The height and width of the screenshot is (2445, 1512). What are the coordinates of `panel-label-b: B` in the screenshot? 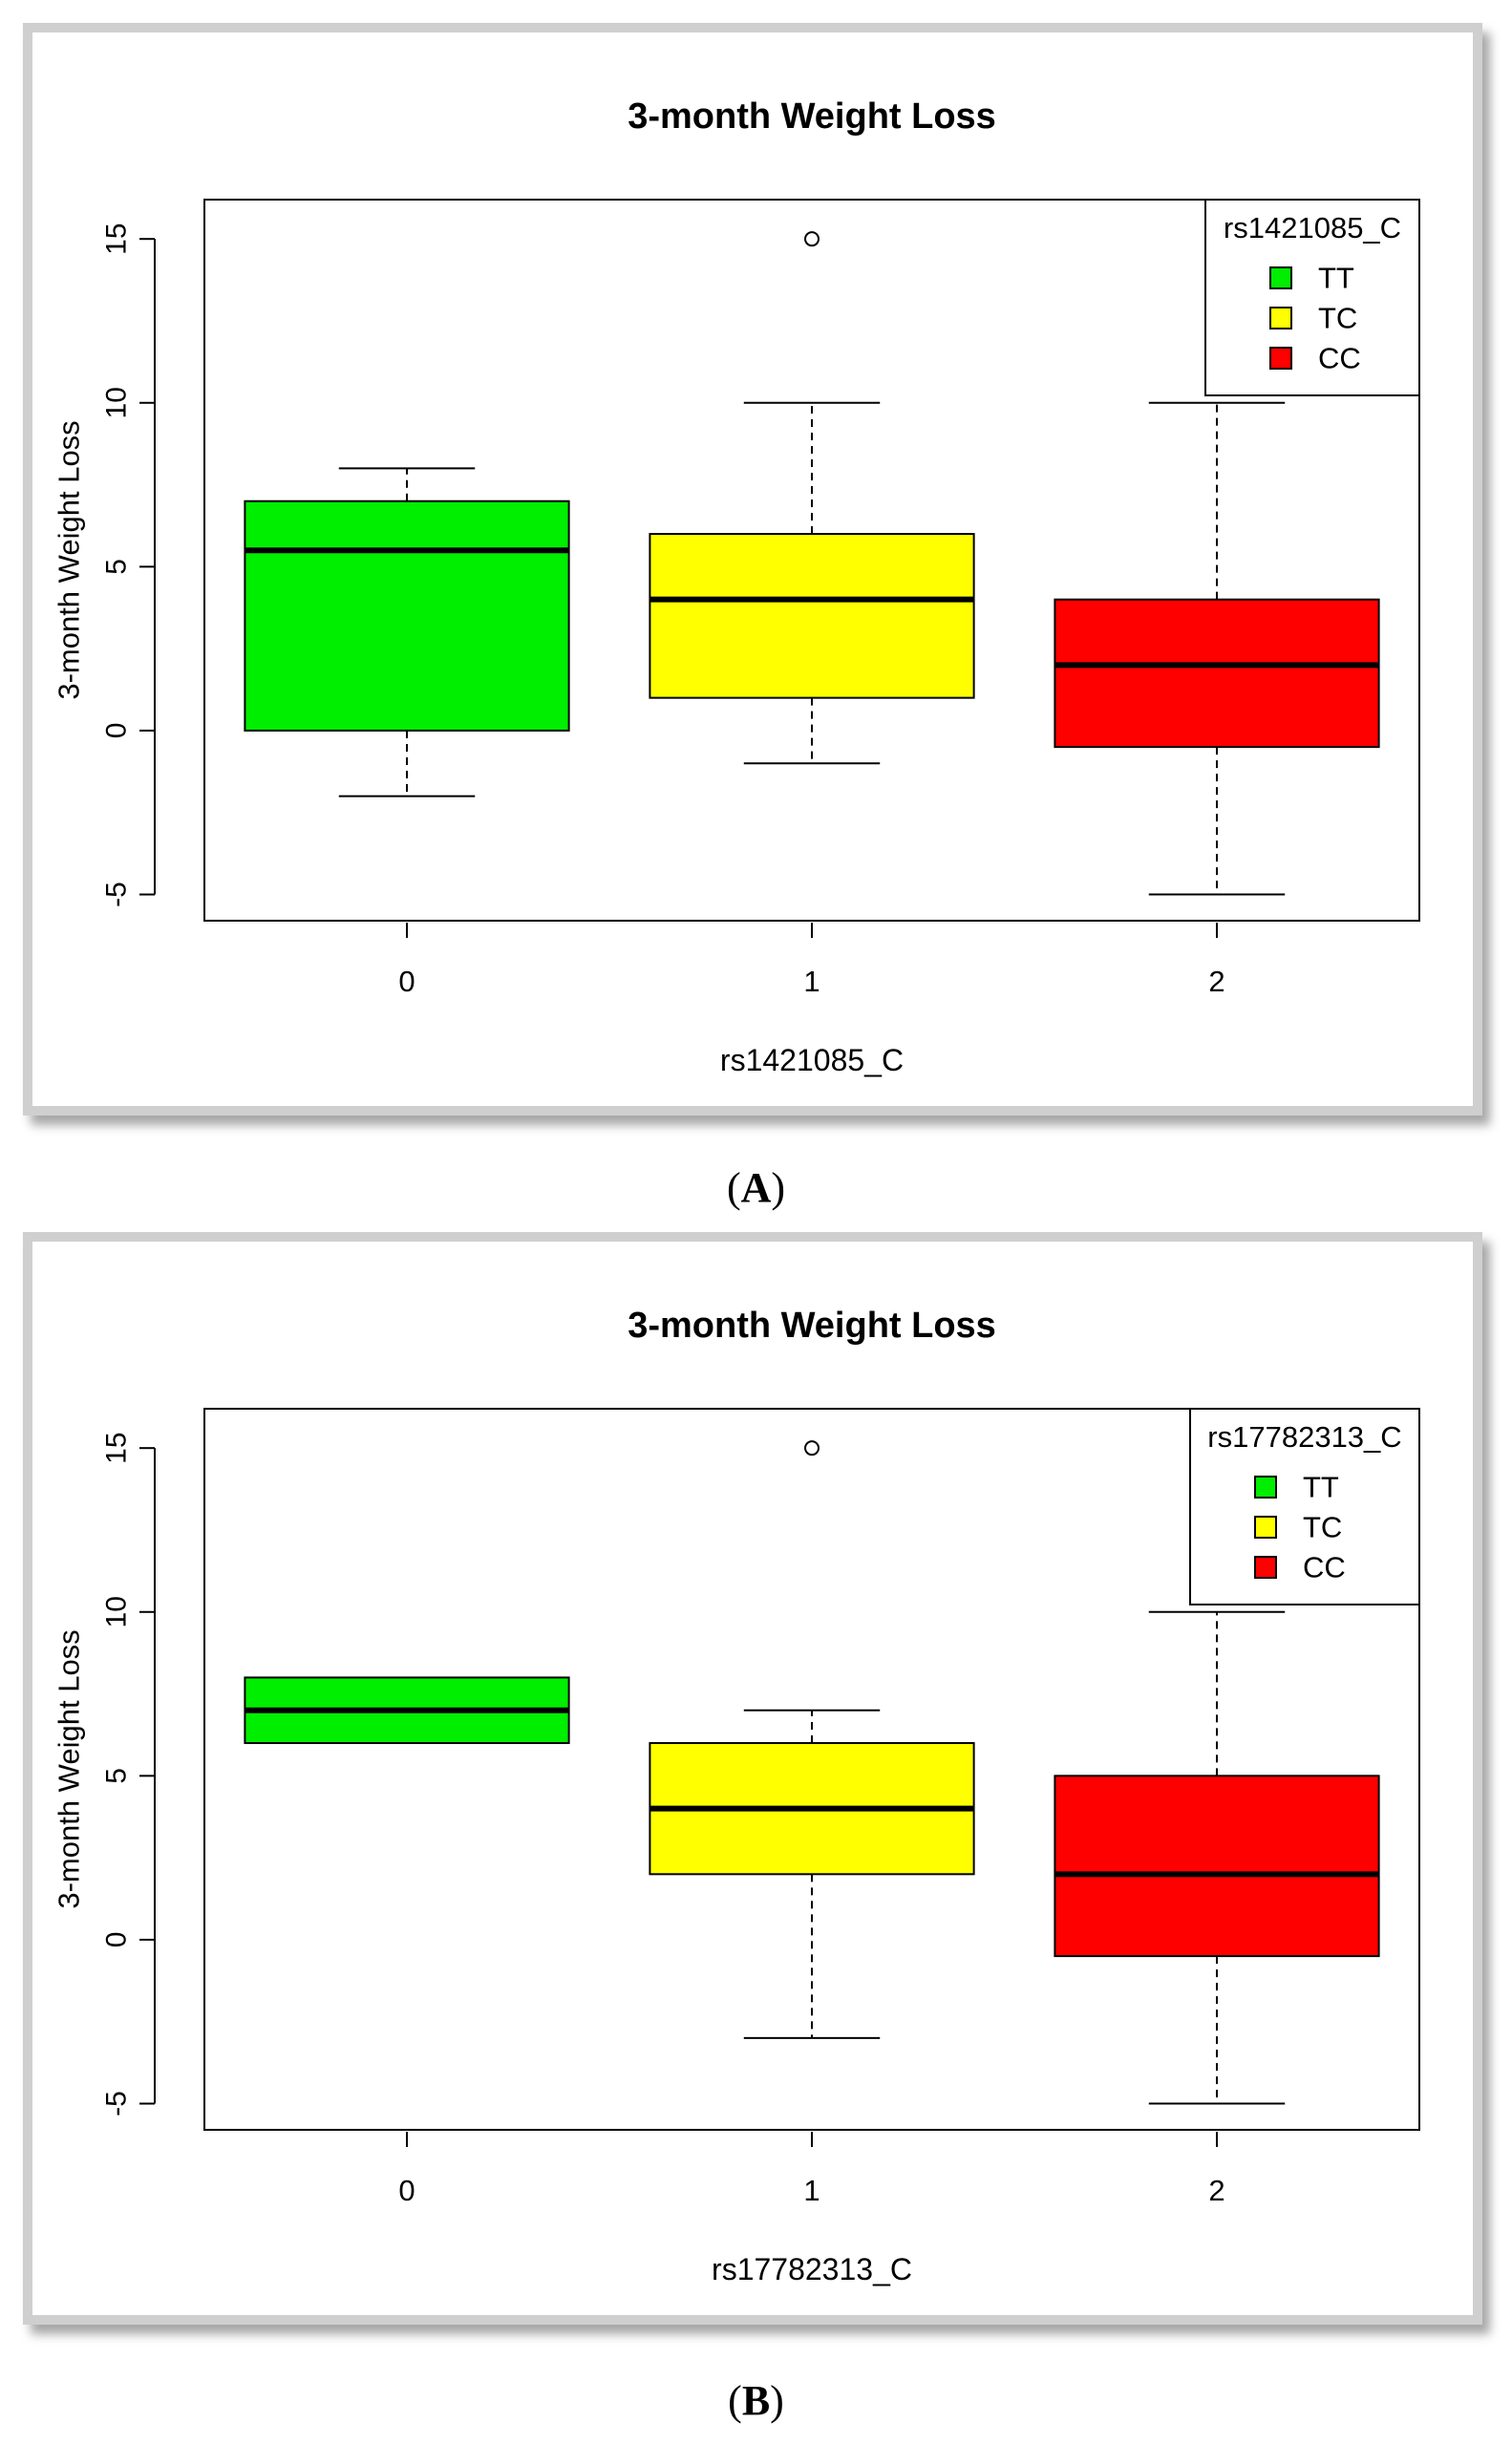 It's located at (756, 2401).